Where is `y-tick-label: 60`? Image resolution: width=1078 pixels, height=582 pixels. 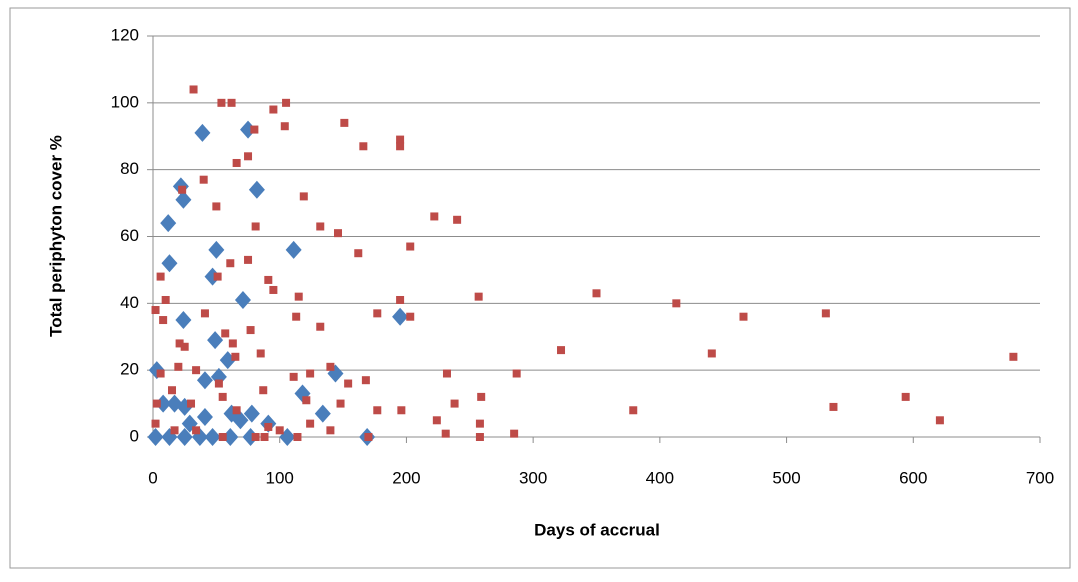 y-tick-label: 60 is located at coordinates (129, 235).